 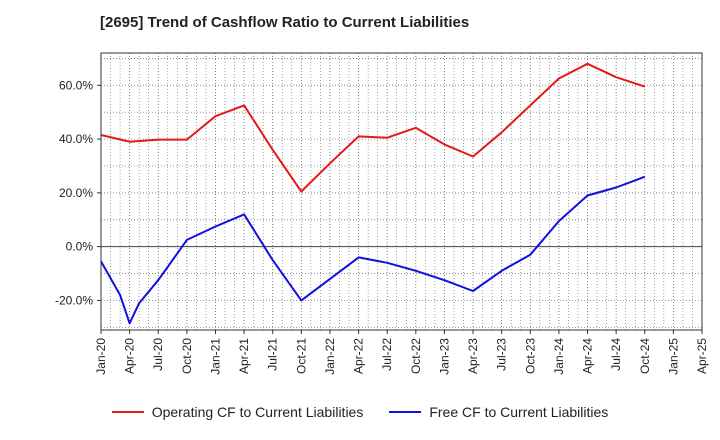 I want to click on x-tick-label: Jan-25, so click(x=673, y=356).